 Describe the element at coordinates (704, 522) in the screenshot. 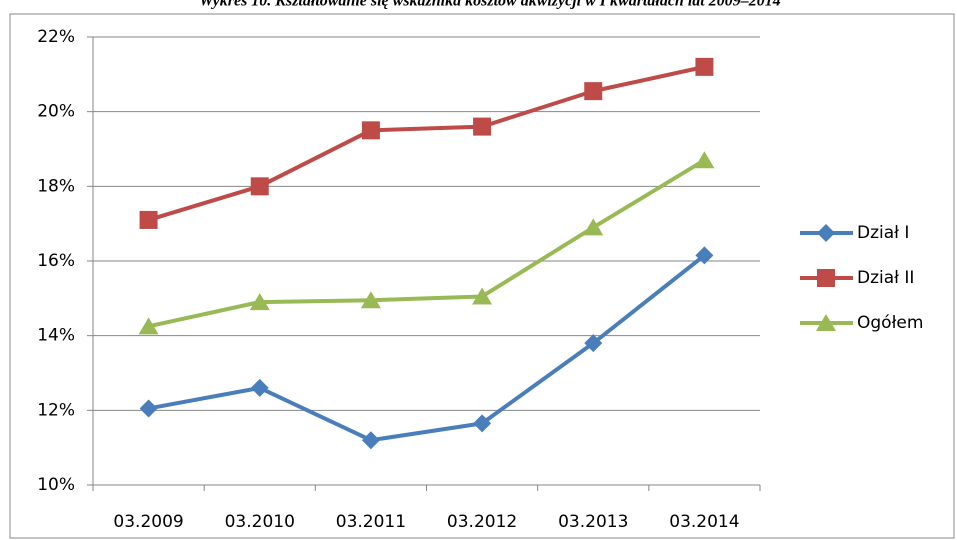

I see `x-tick-label: 03.2014` at that location.